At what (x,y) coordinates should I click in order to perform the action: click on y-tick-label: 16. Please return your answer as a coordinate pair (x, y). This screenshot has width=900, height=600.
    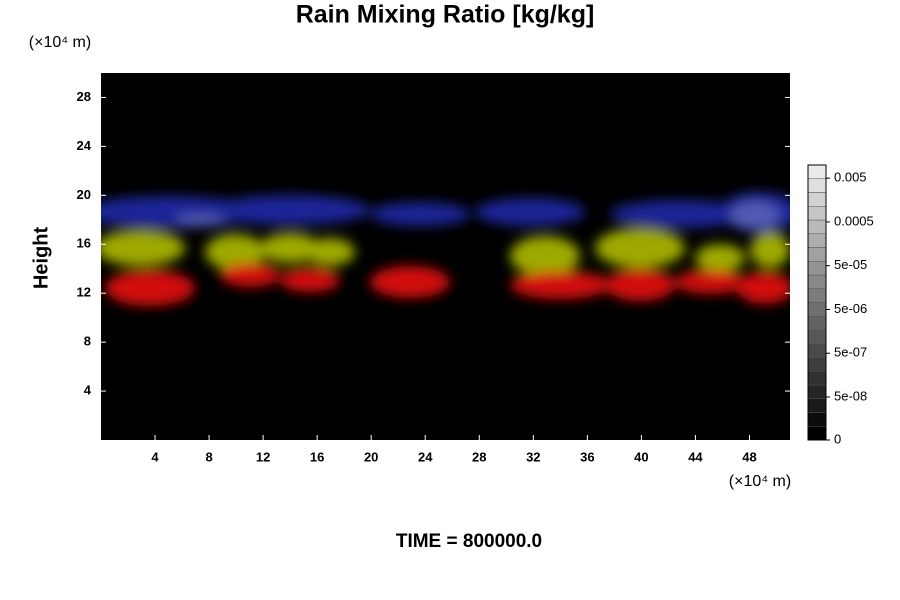
    Looking at the image, I should click on (84, 243).